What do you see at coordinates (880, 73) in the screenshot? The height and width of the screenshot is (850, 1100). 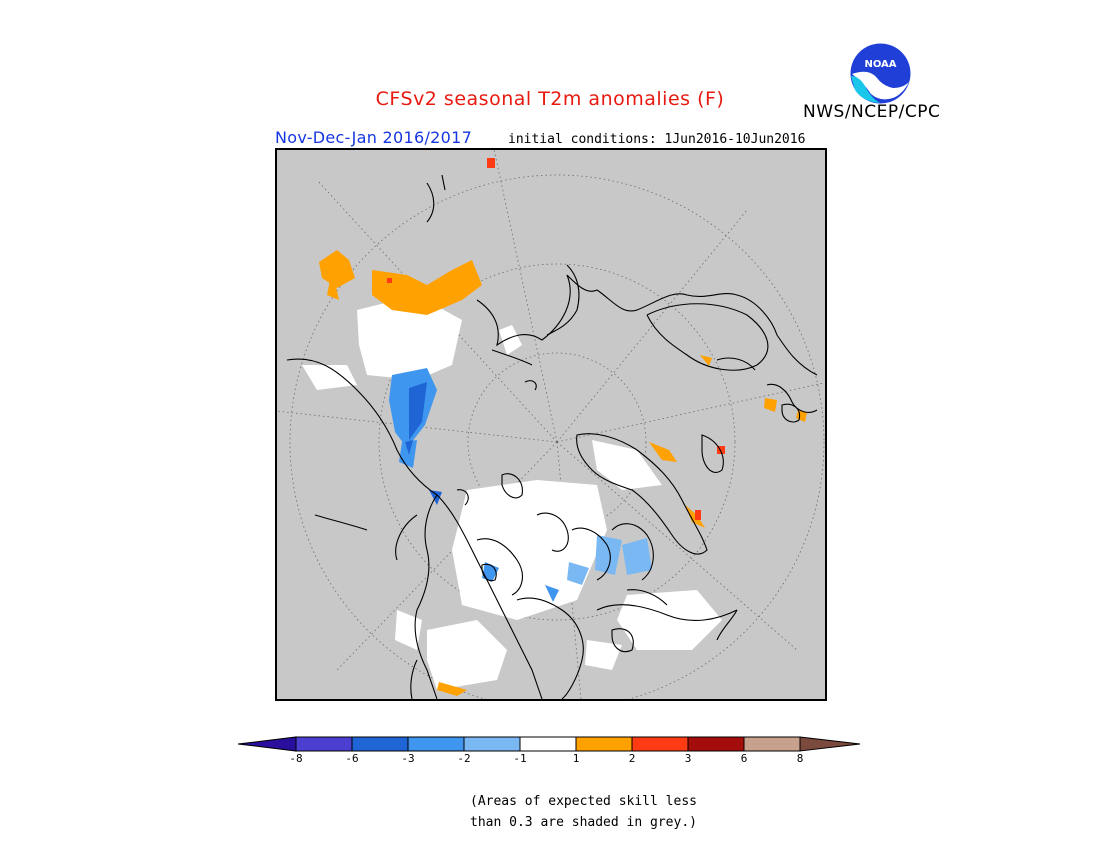 I see `noaa-logo: NOAA` at bounding box center [880, 73].